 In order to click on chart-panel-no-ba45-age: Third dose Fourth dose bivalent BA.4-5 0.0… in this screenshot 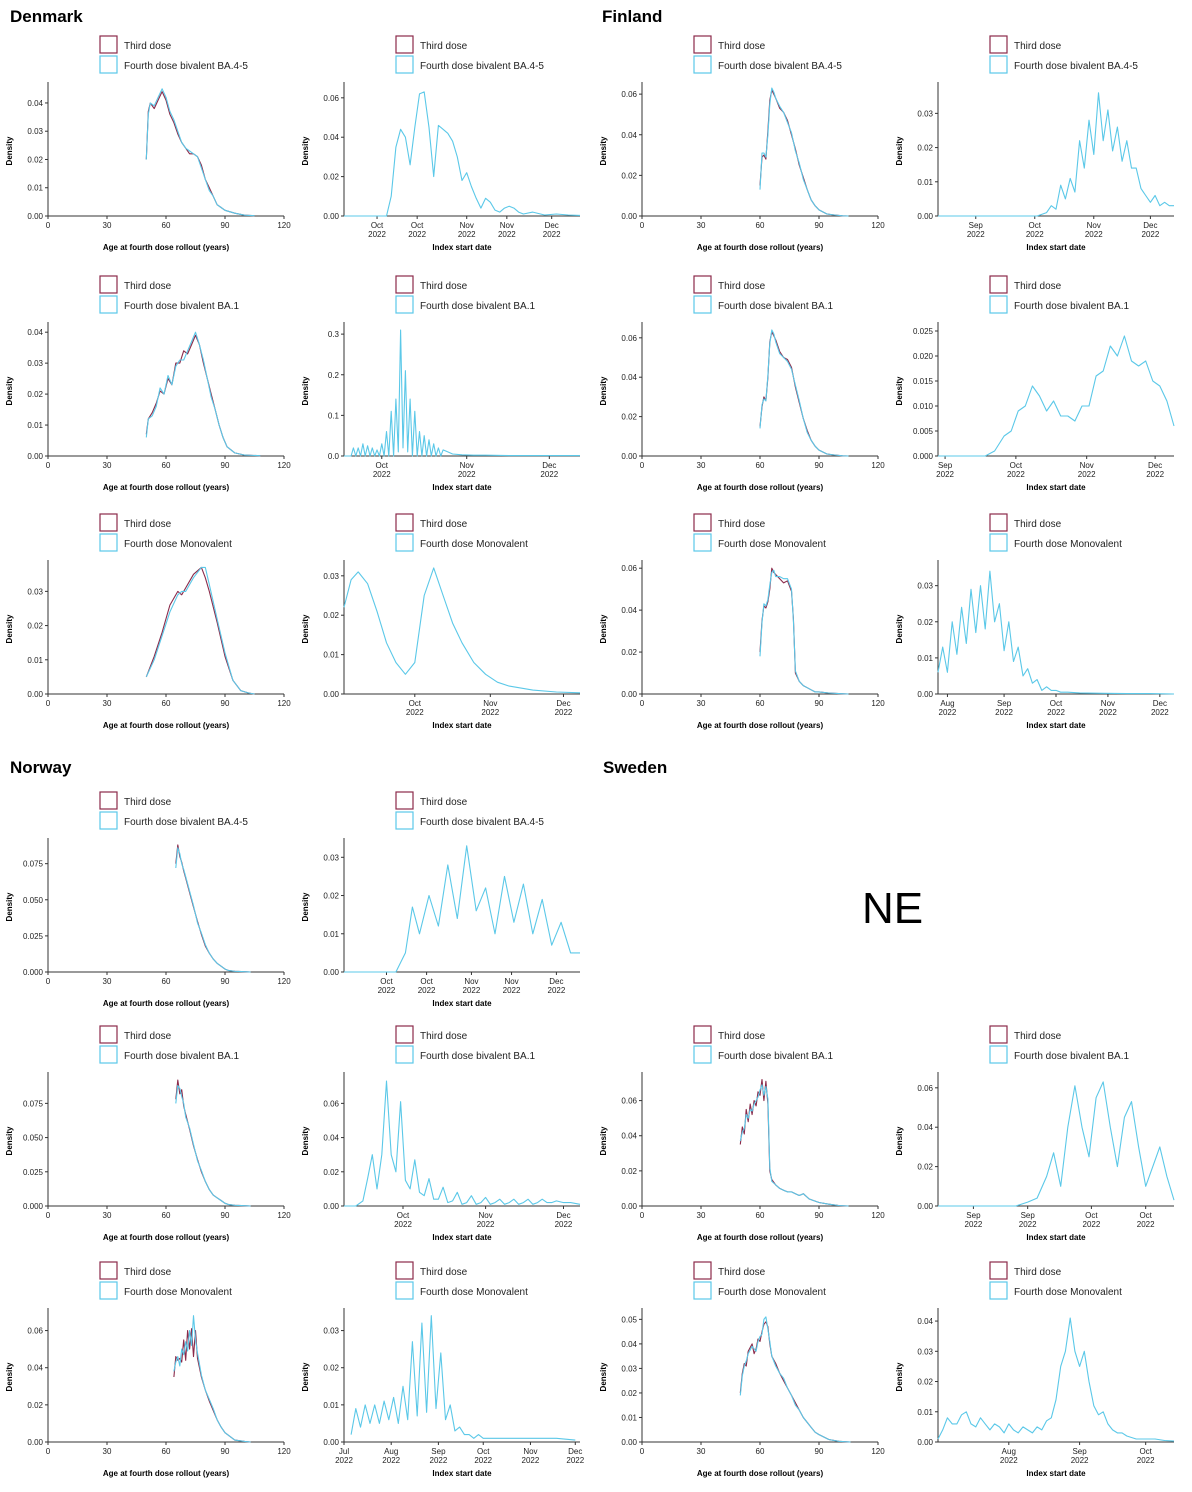, I will do `click(148, 902)`.